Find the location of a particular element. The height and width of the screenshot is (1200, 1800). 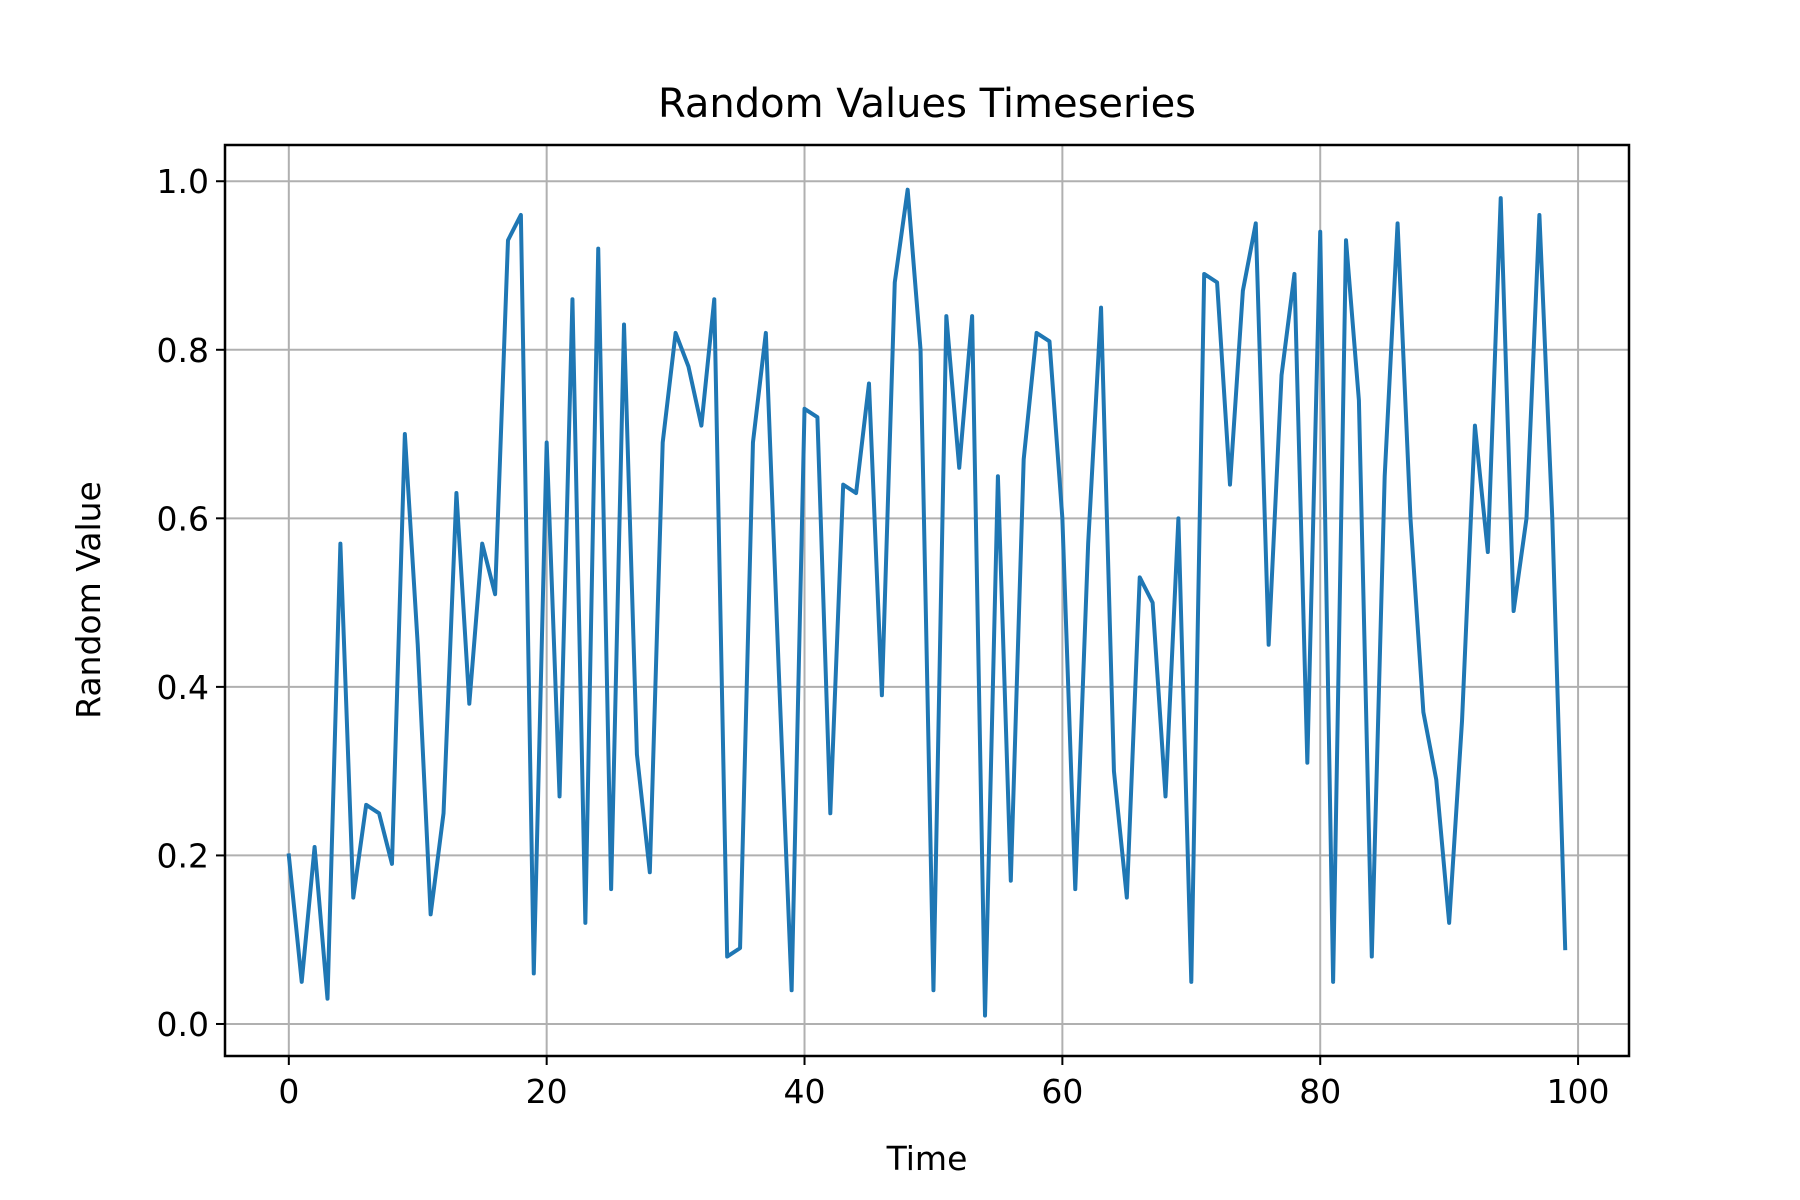

y-tick-label: 0.4 is located at coordinates (183, 687).